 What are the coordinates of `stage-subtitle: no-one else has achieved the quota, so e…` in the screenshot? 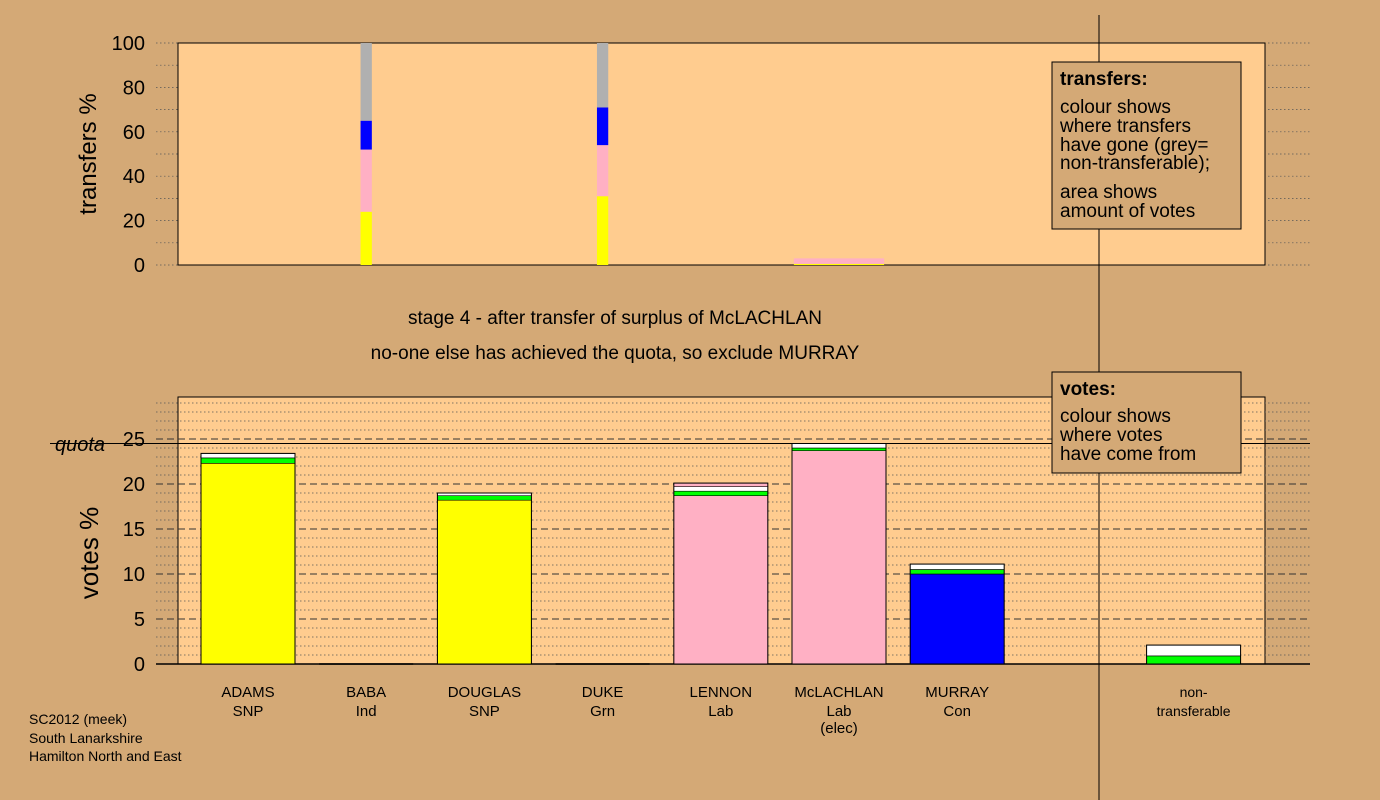 It's located at (615, 353).